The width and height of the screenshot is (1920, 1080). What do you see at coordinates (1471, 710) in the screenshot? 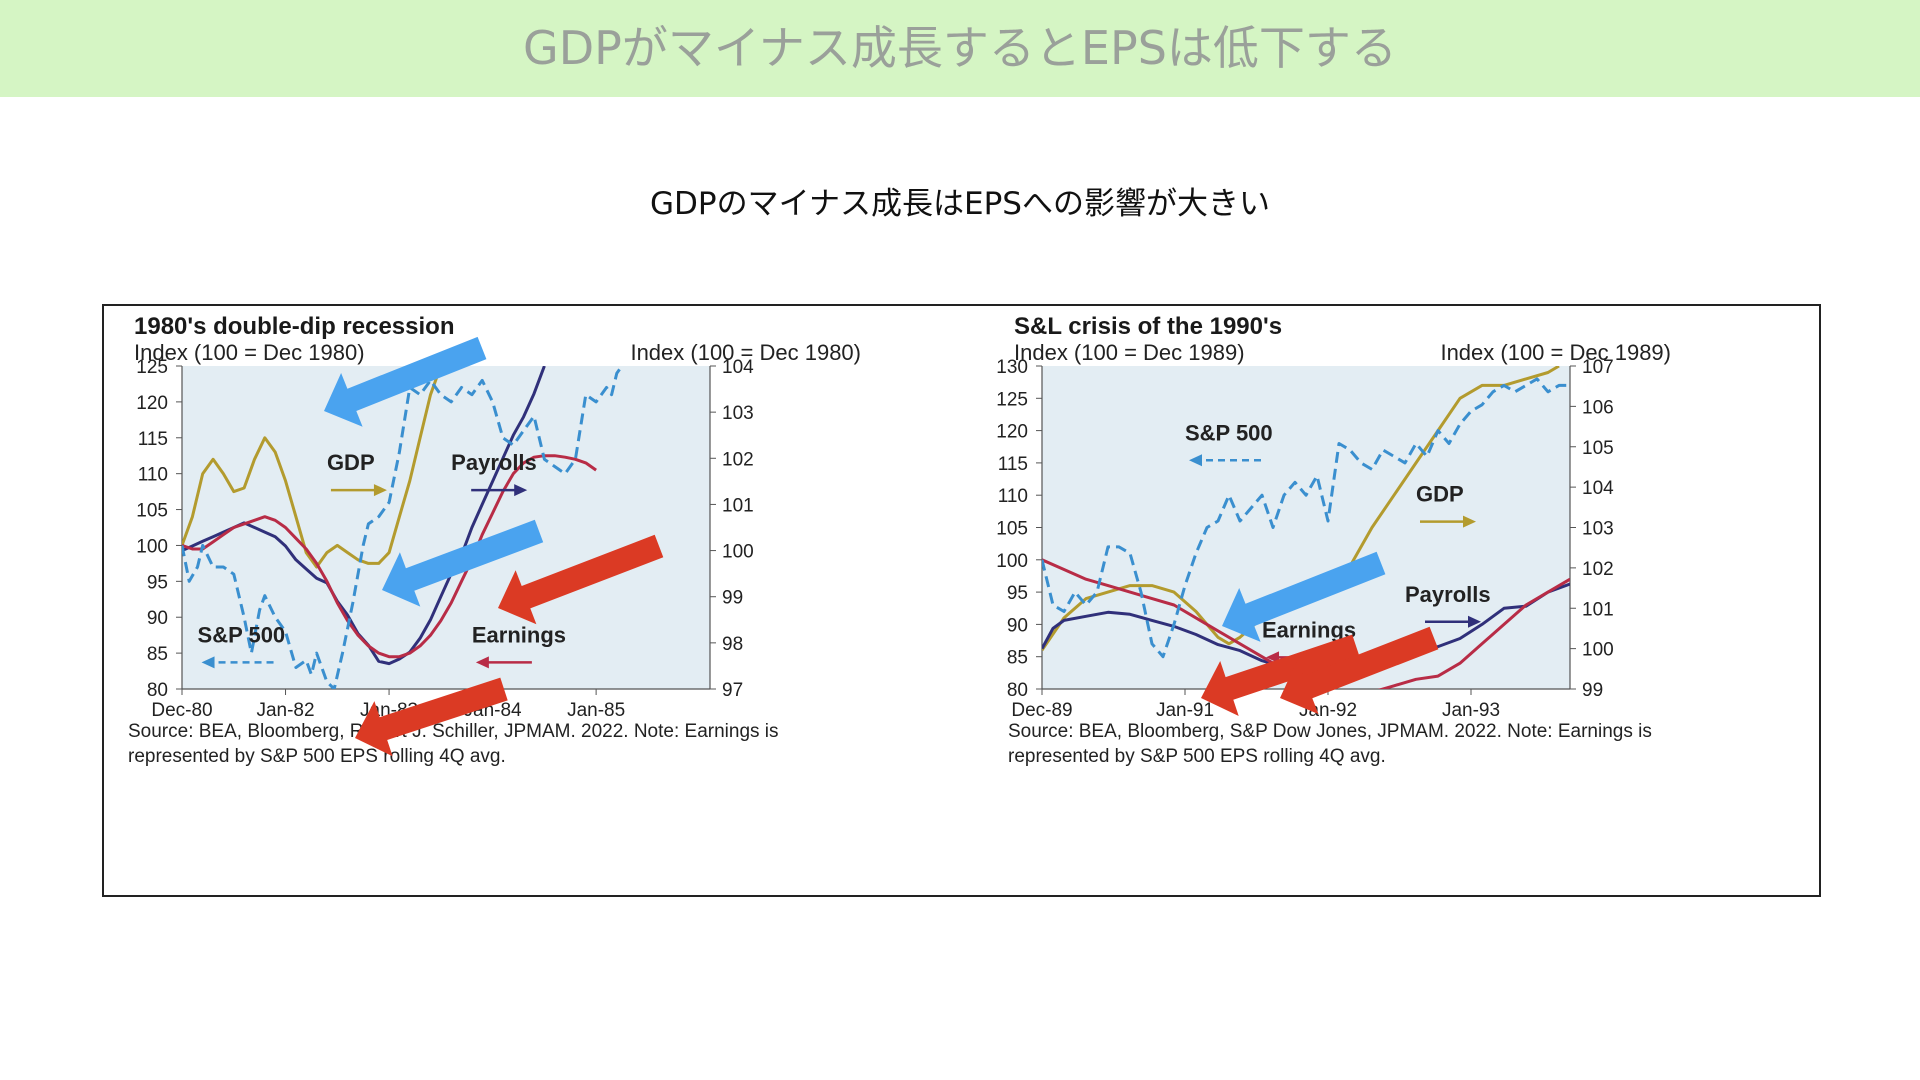
I see `x-tick-label: Jan-93` at bounding box center [1471, 710].